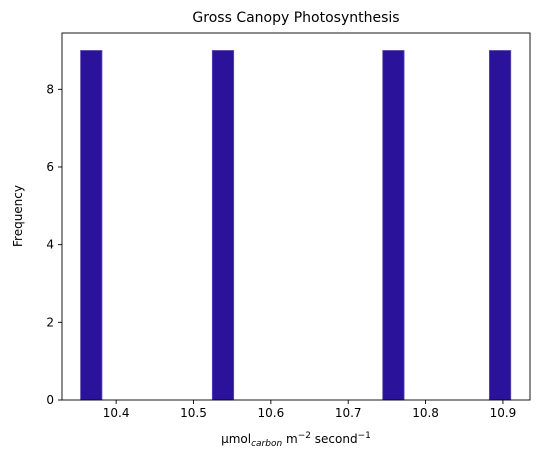 This screenshot has height=460, width=554. I want to click on x-tick-label: 10.7, so click(348, 413).